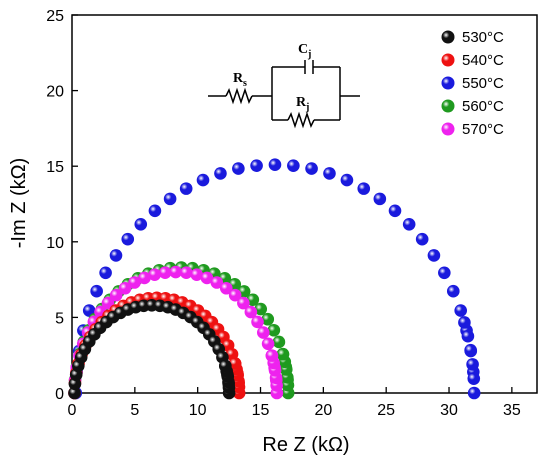 The height and width of the screenshot is (469, 550). What do you see at coordinates (19, 203) in the screenshot?
I see `y-axis-title: -Im Z (kΩ)` at bounding box center [19, 203].